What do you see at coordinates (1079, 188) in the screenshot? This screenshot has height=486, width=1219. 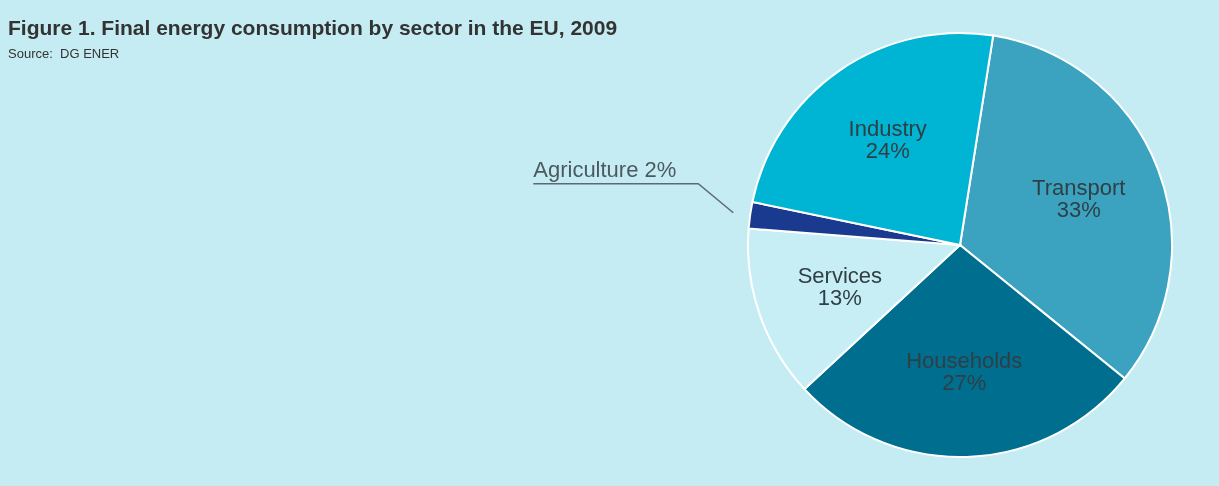 I see `slice-label: Transport` at bounding box center [1079, 188].